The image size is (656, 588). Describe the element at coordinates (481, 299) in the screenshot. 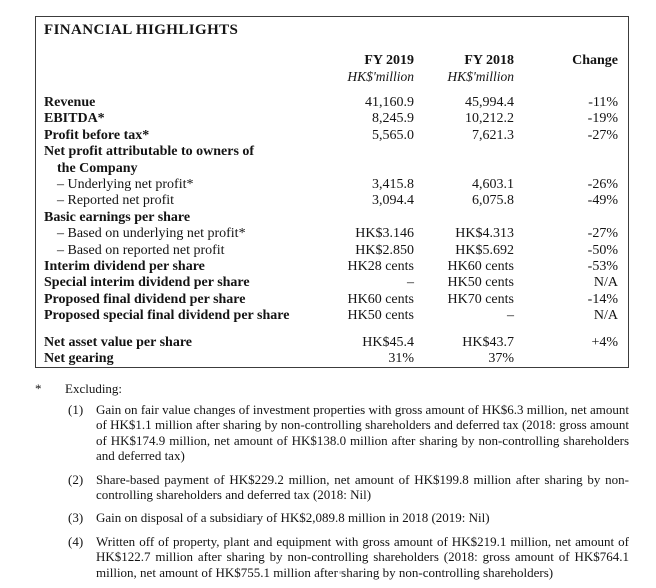

I see `fy2018-value: HK70 cents` at that location.